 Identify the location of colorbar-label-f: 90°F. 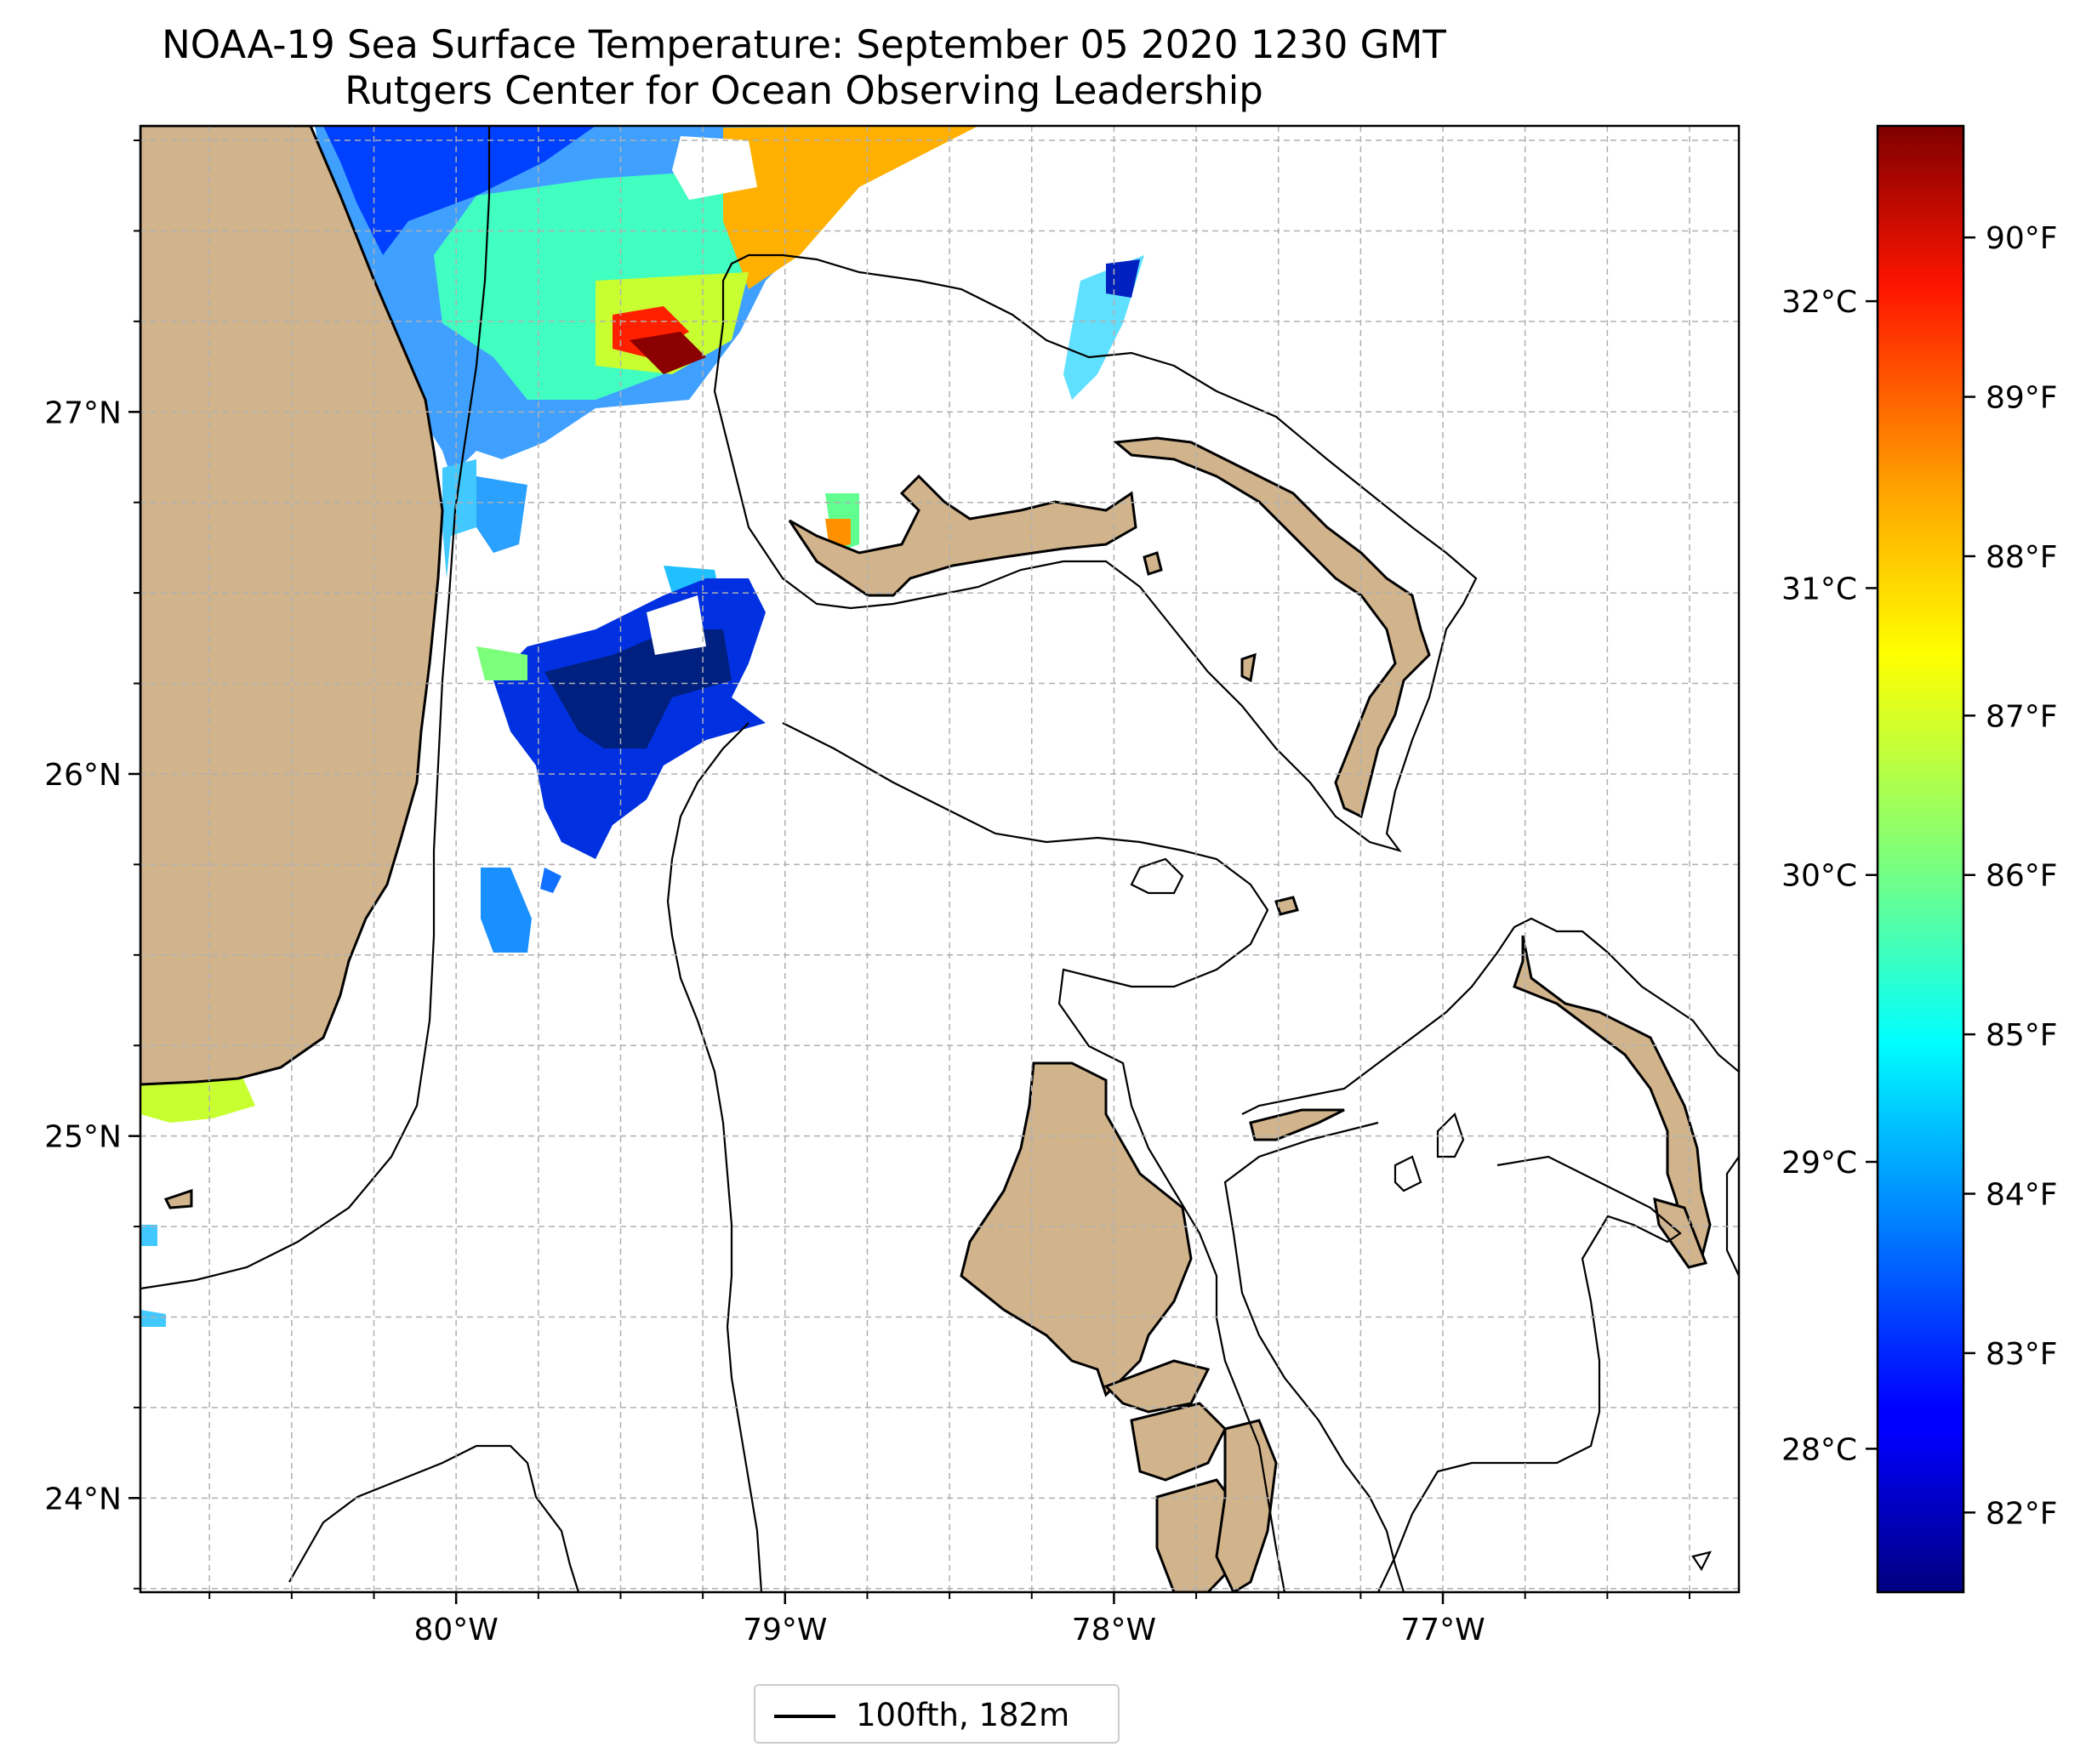
(2022, 238).